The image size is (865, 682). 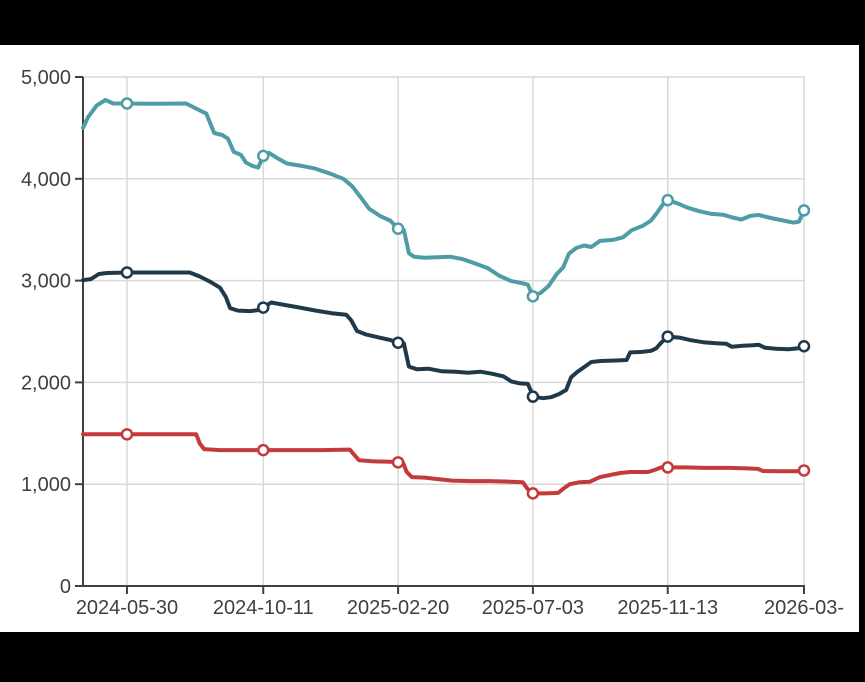 What do you see at coordinates (127, 608) in the screenshot?
I see `x-tick-label: 2024-05-30` at bounding box center [127, 608].